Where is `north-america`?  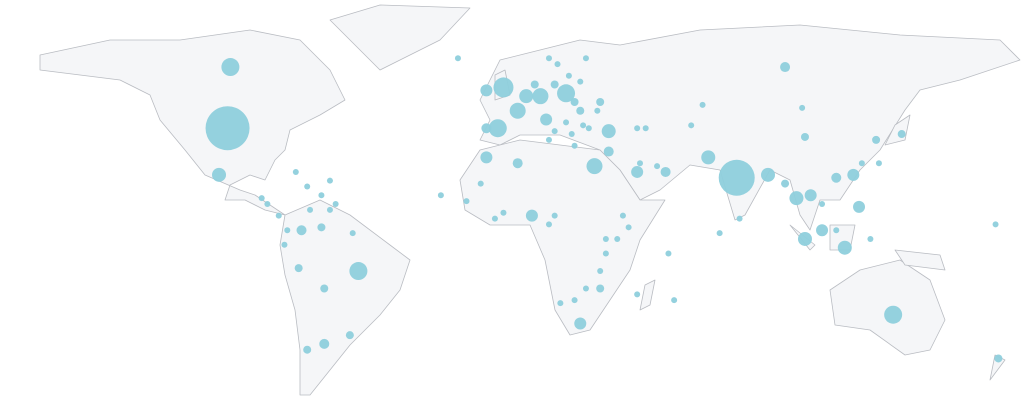
north-america is located at coordinates (192, 122).